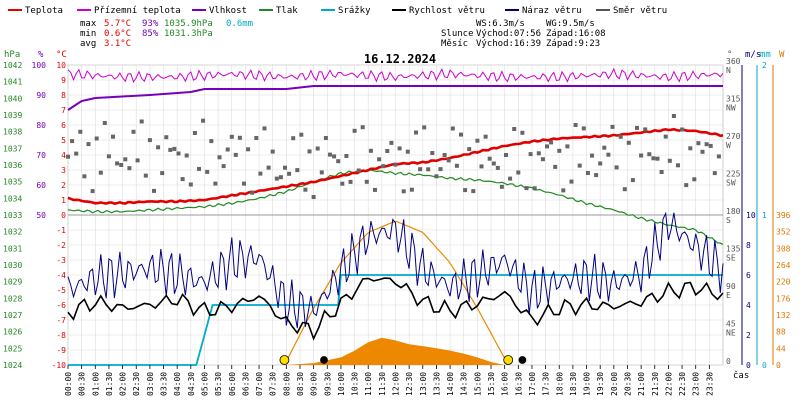 This screenshot has width=800, height=400. What do you see at coordinates (12, 55) in the screenshot?
I see `axis-unit-hpa: hPa` at bounding box center [12, 55].